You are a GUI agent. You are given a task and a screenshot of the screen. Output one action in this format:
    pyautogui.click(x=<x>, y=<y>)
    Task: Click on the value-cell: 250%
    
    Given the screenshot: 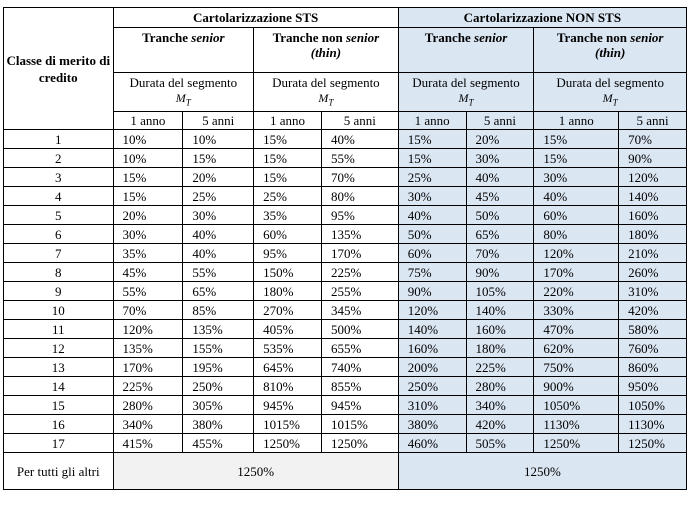 What is the action you would take?
    pyautogui.click(x=432, y=386)
    